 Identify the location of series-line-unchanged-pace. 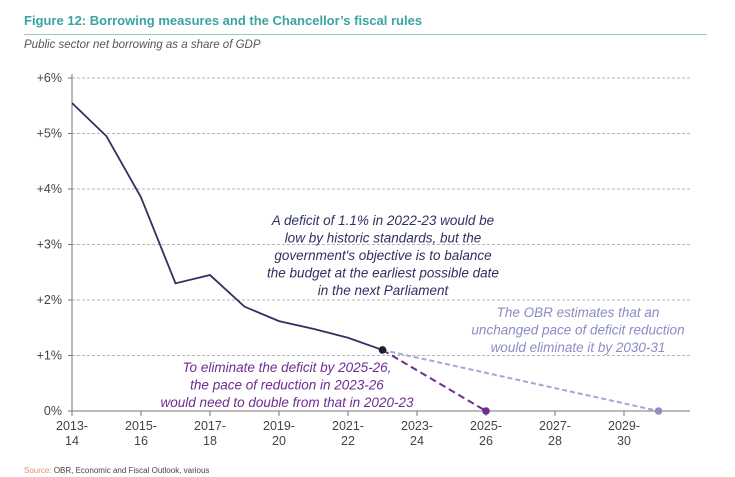
(520, 380).